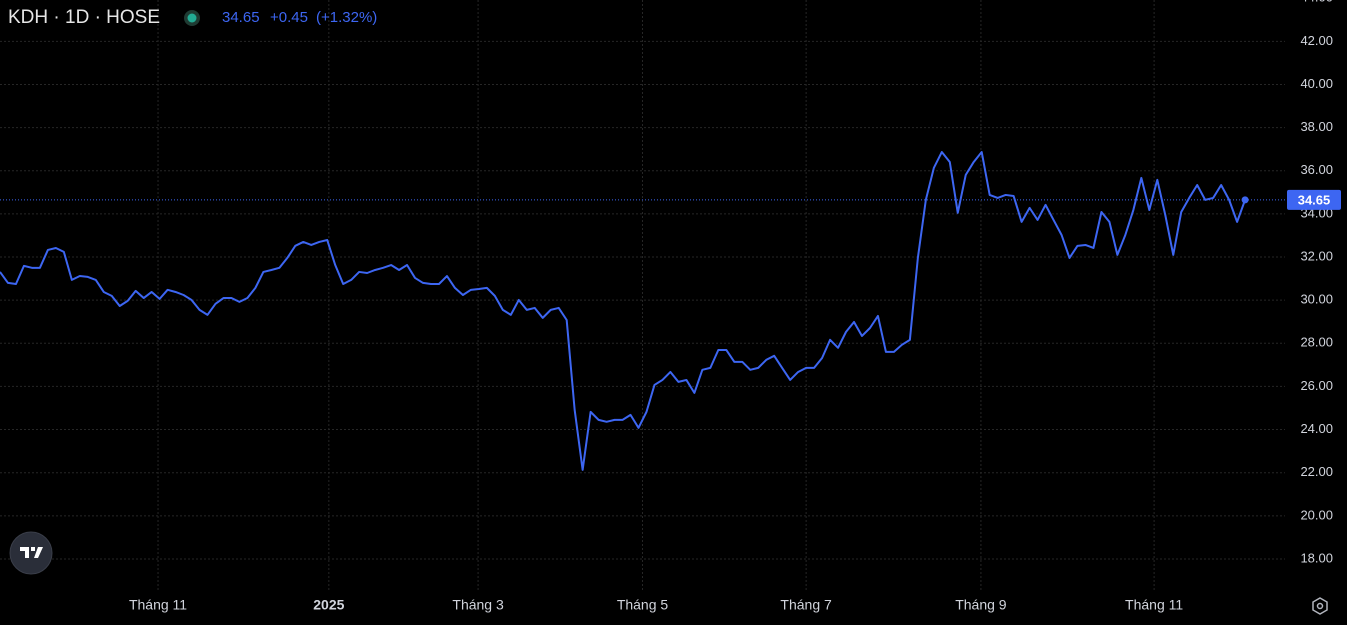 This screenshot has height=625, width=1347. Describe the element at coordinates (1316, 471) in the screenshot. I see `y-tick-label: 22.00` at that location.